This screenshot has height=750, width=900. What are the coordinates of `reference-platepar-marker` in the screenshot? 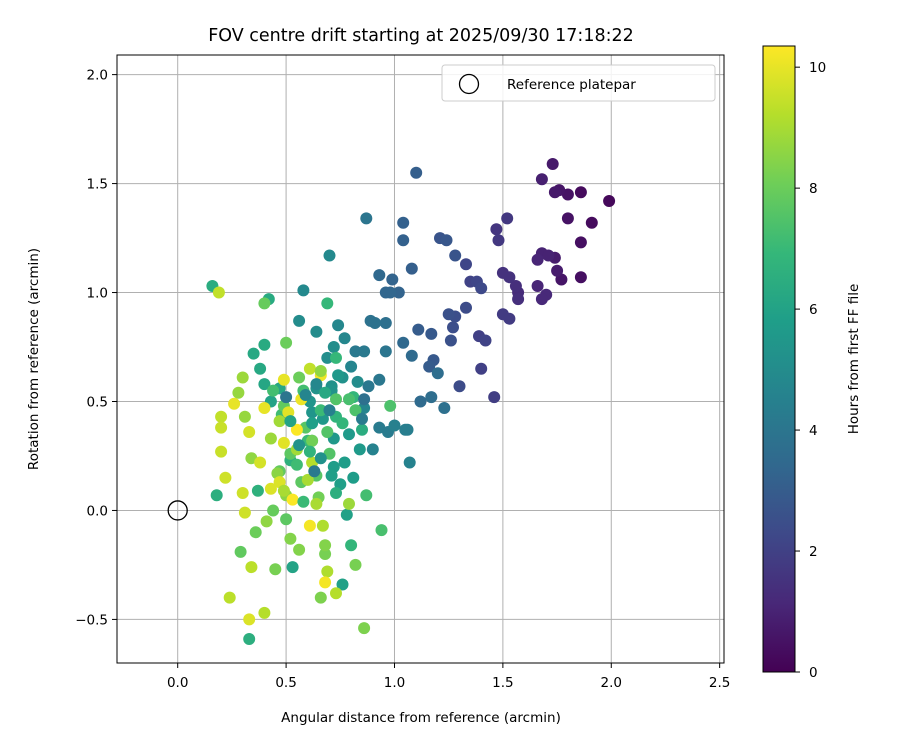 It's located at (177, 510).